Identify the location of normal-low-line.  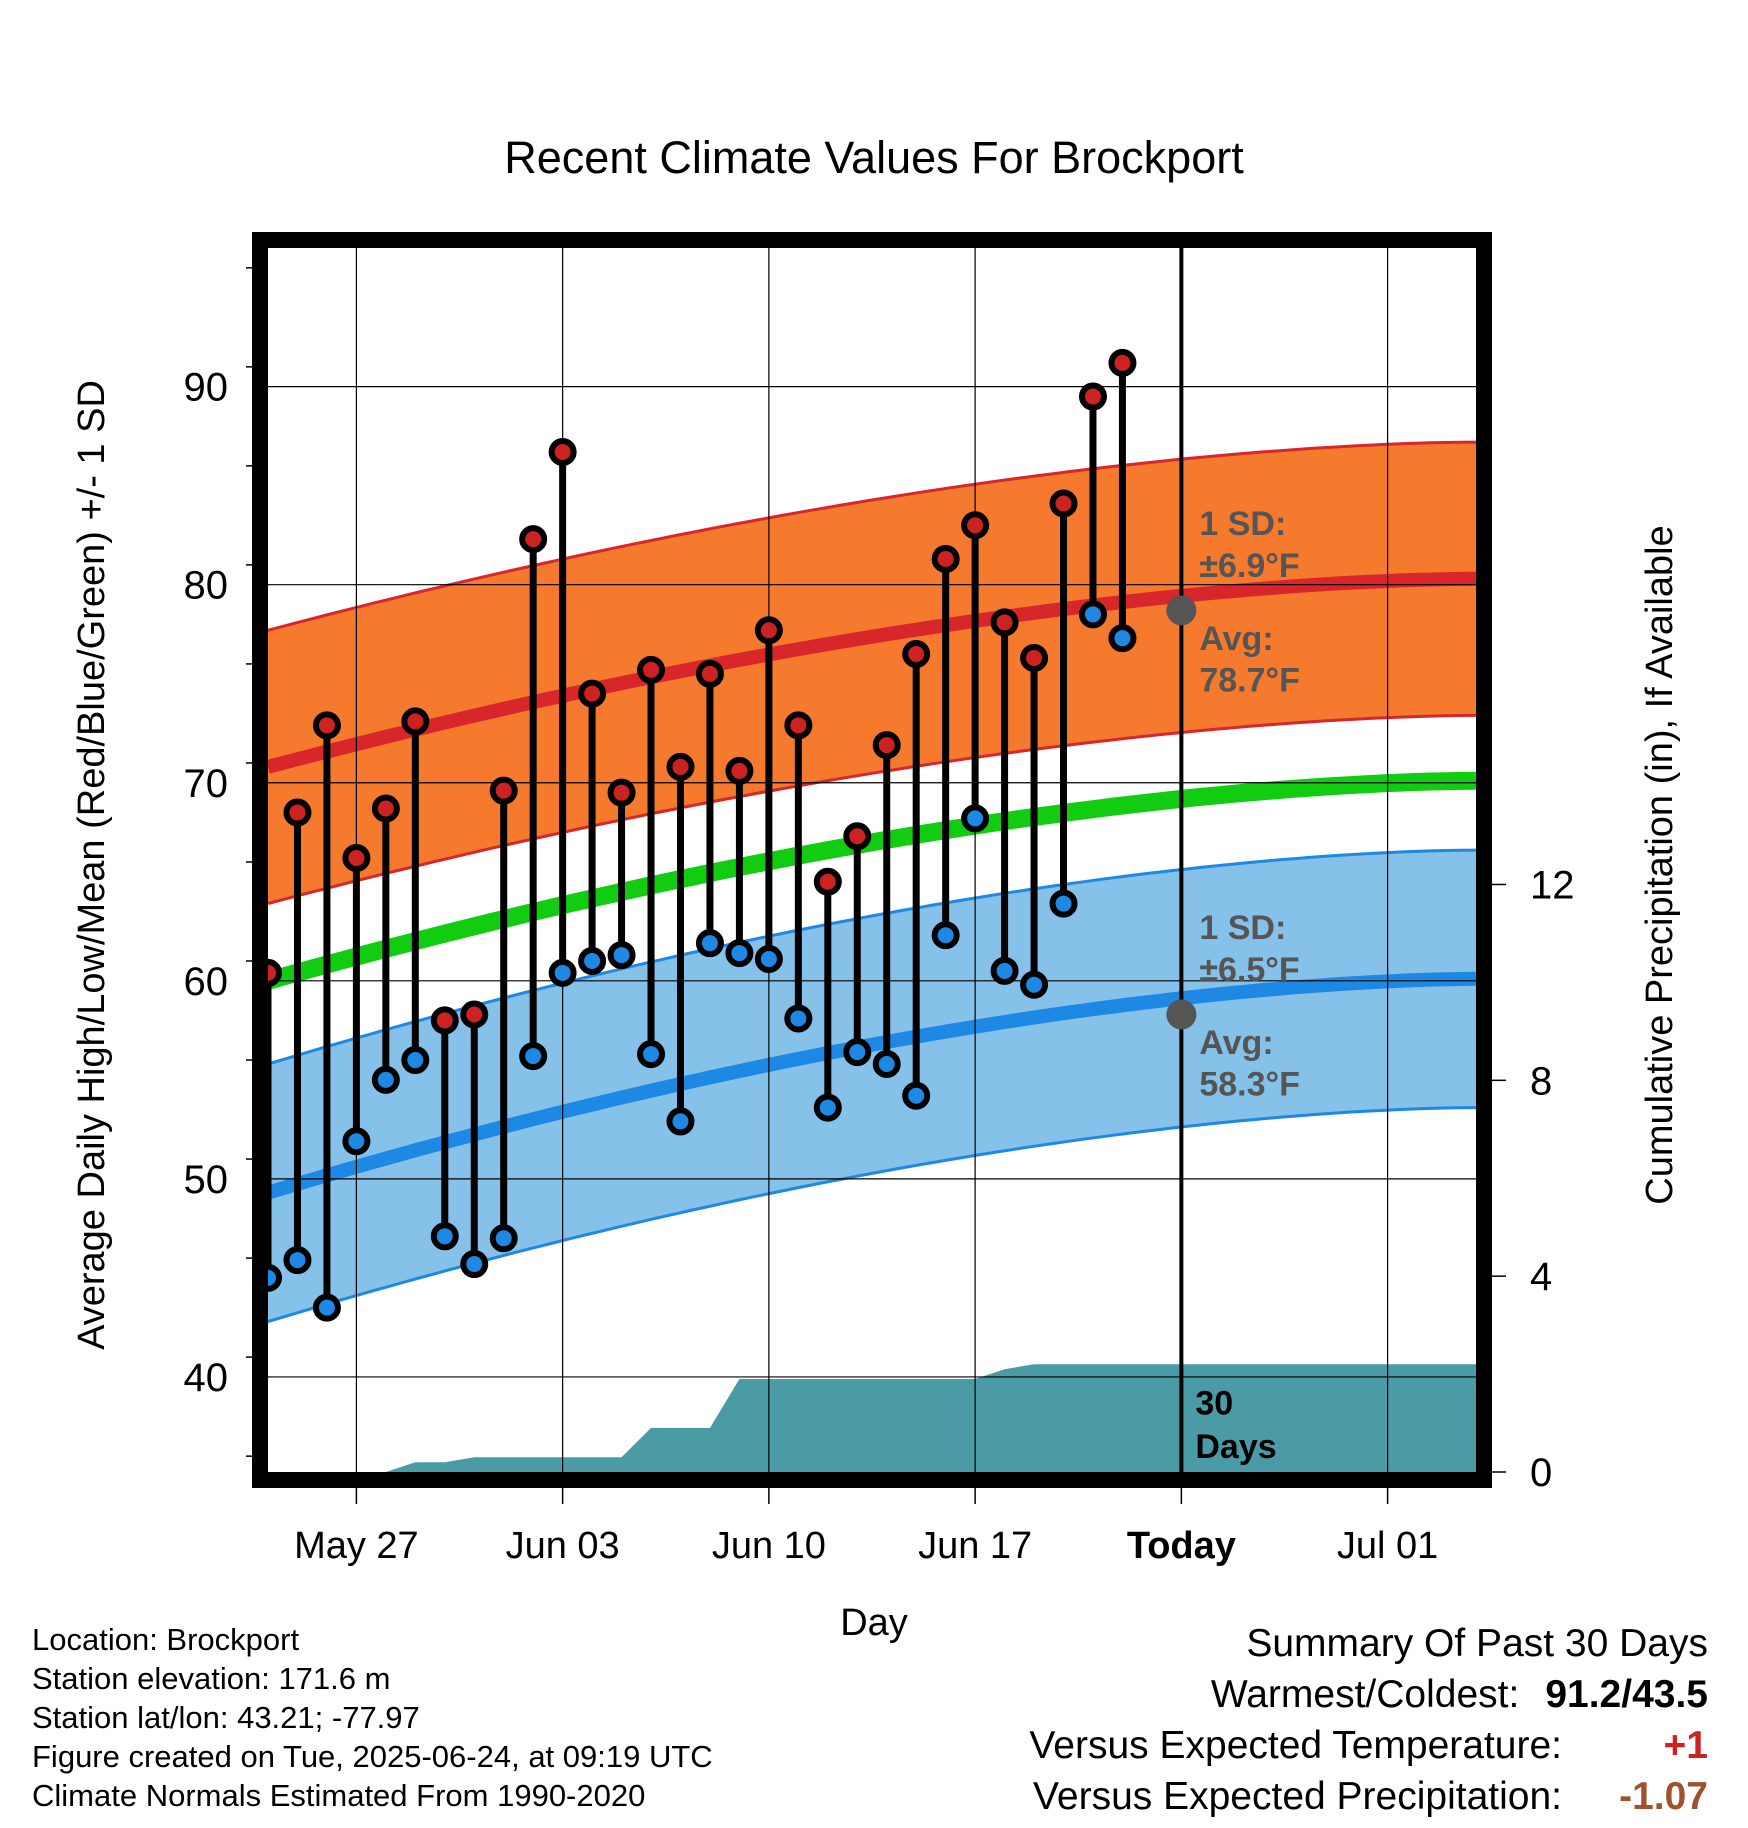
(872, 1085).